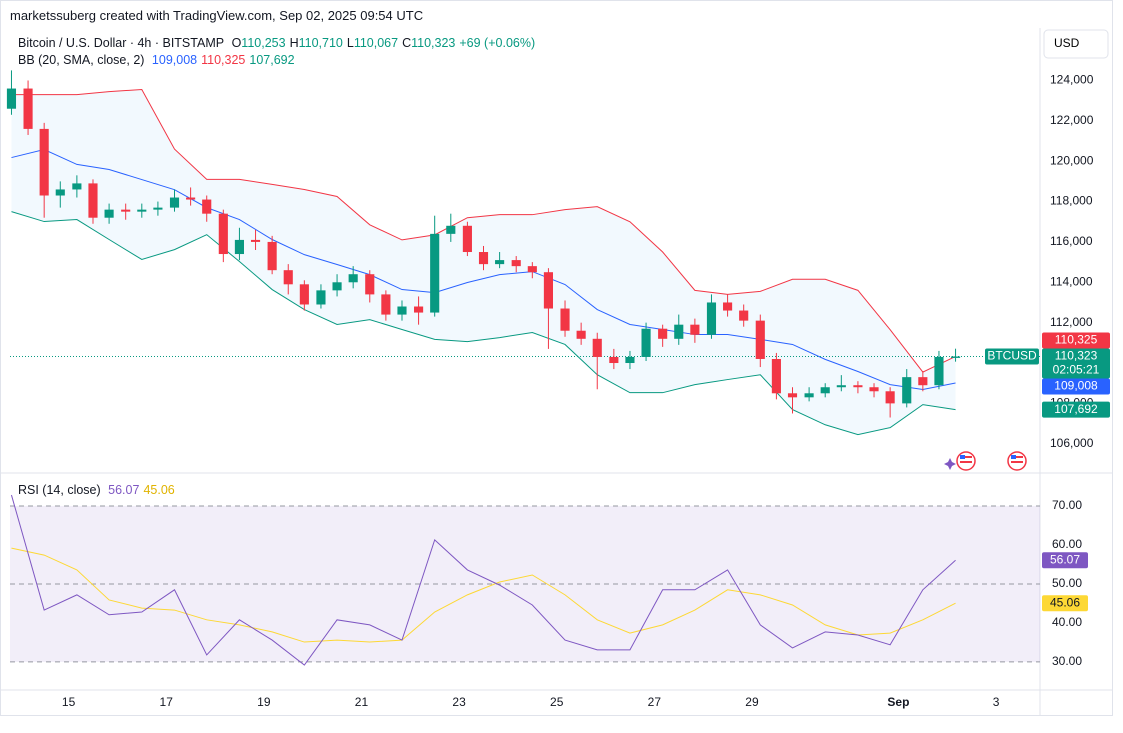  Describe the element at coordinates (263, 43) in the screenshot. I see `ohlc-value: 110,253` at that location.